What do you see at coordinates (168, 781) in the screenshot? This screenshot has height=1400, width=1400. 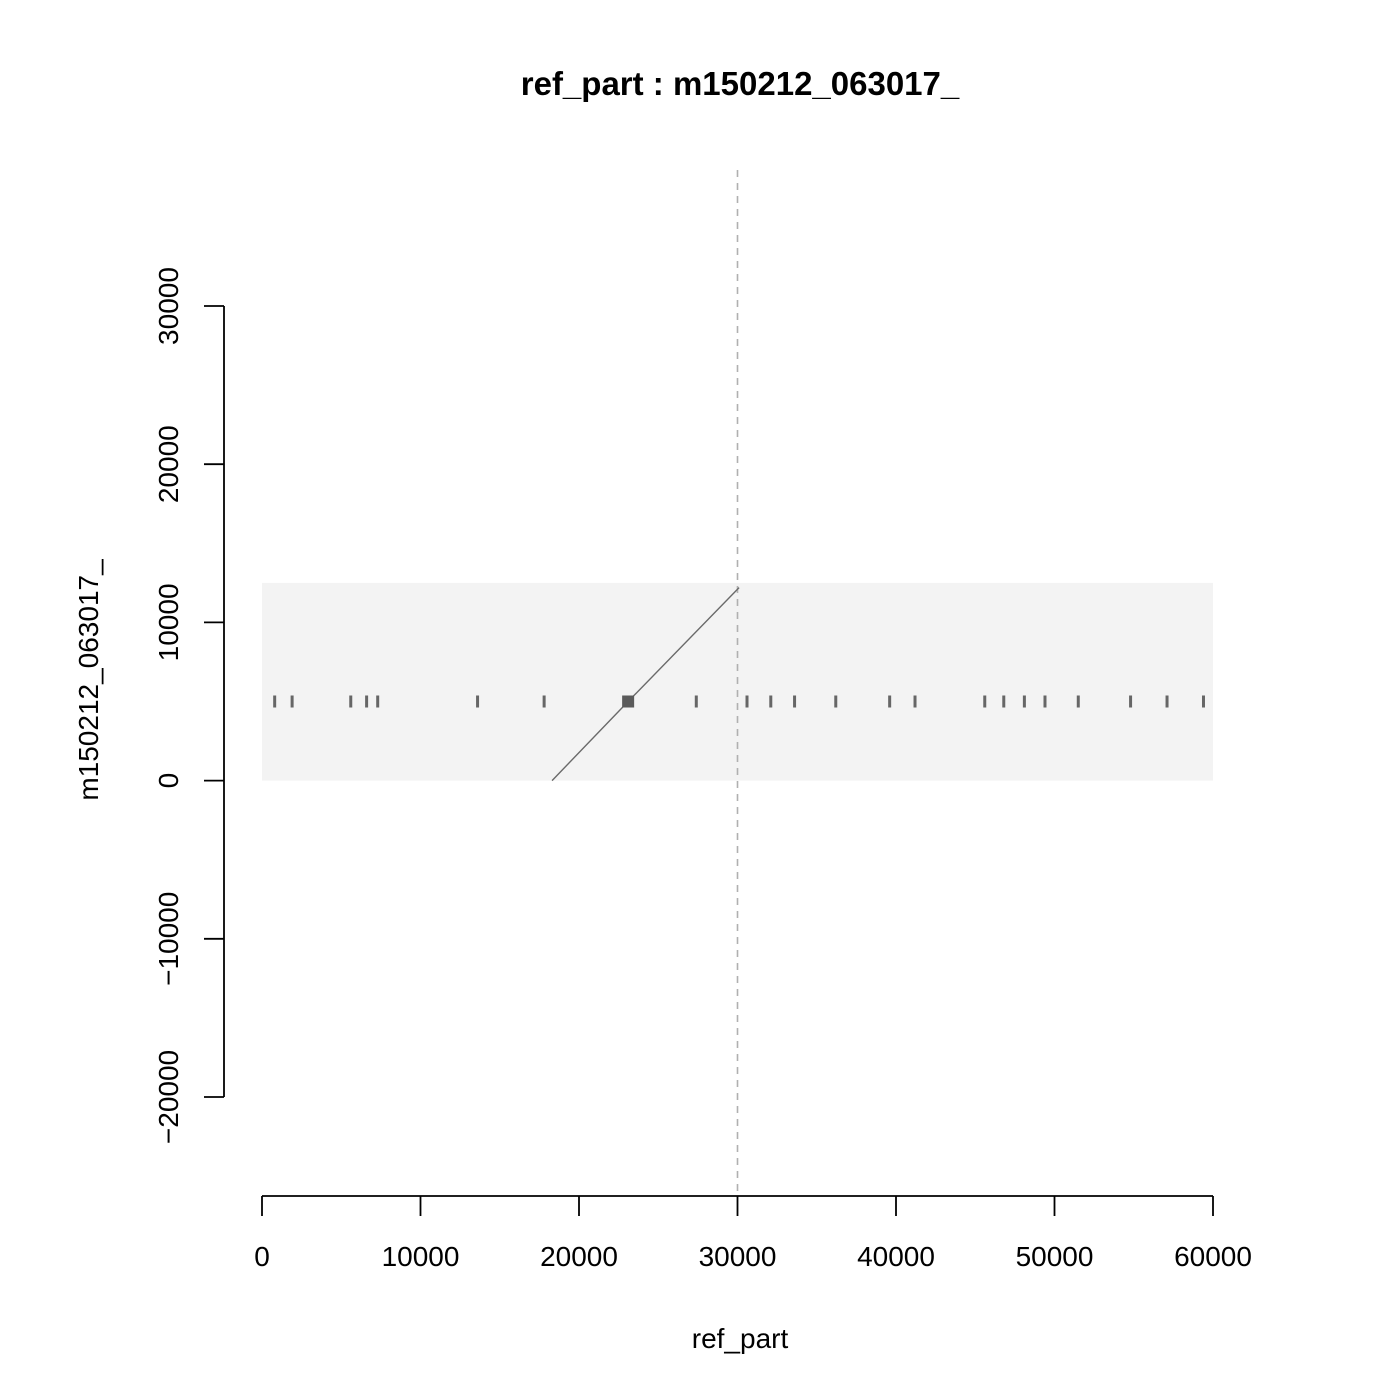 I see `y-tick-label: 0` at bounding box center [168, 781].